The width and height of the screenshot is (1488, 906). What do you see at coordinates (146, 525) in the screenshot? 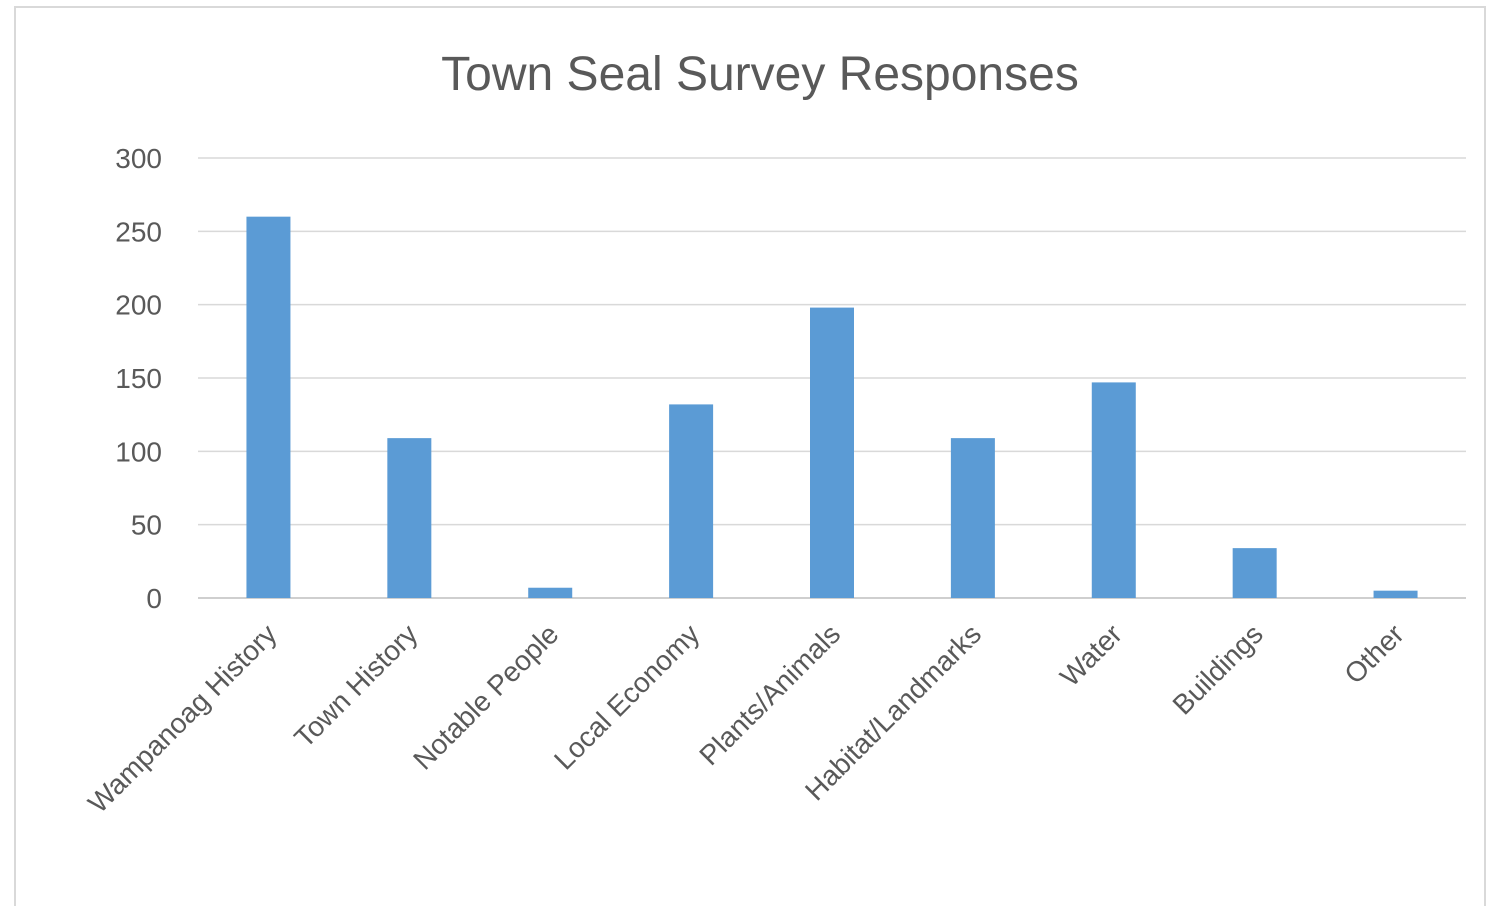
I see `y-tick-label: 50` at bounding box center [146, 525].